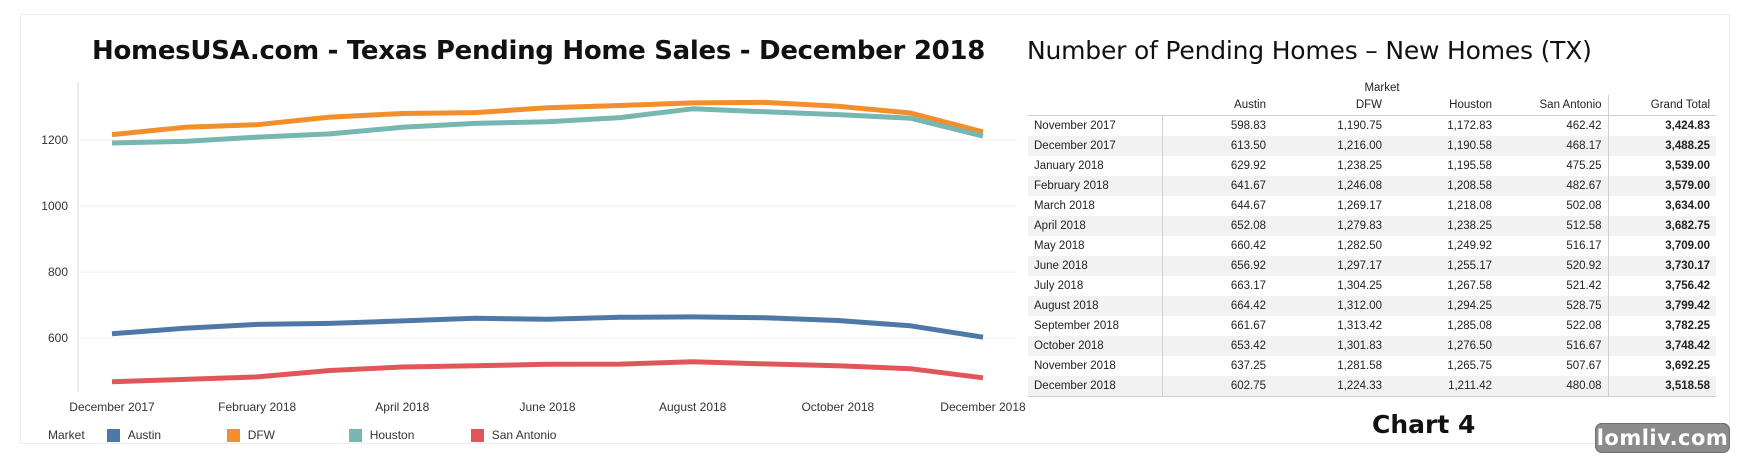 Image resolution: width=1741 pixels, height=457 pixels. What do you see at coordinates (1217, 105) in the screenshot?
I see `table-column-header: Austin` at bounding box center [1217, 105].